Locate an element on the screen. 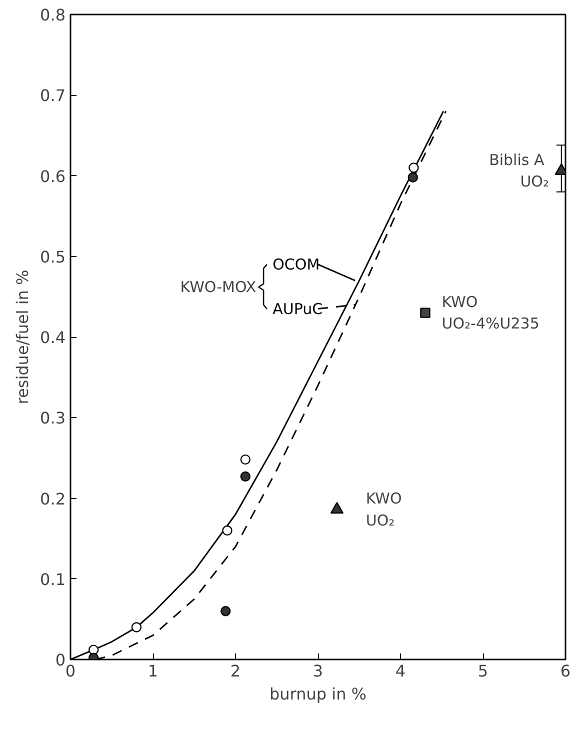 The height and width of the screenshot is (729, 577). y-tick-label: 0.2 is located at coordinates (53, 498).